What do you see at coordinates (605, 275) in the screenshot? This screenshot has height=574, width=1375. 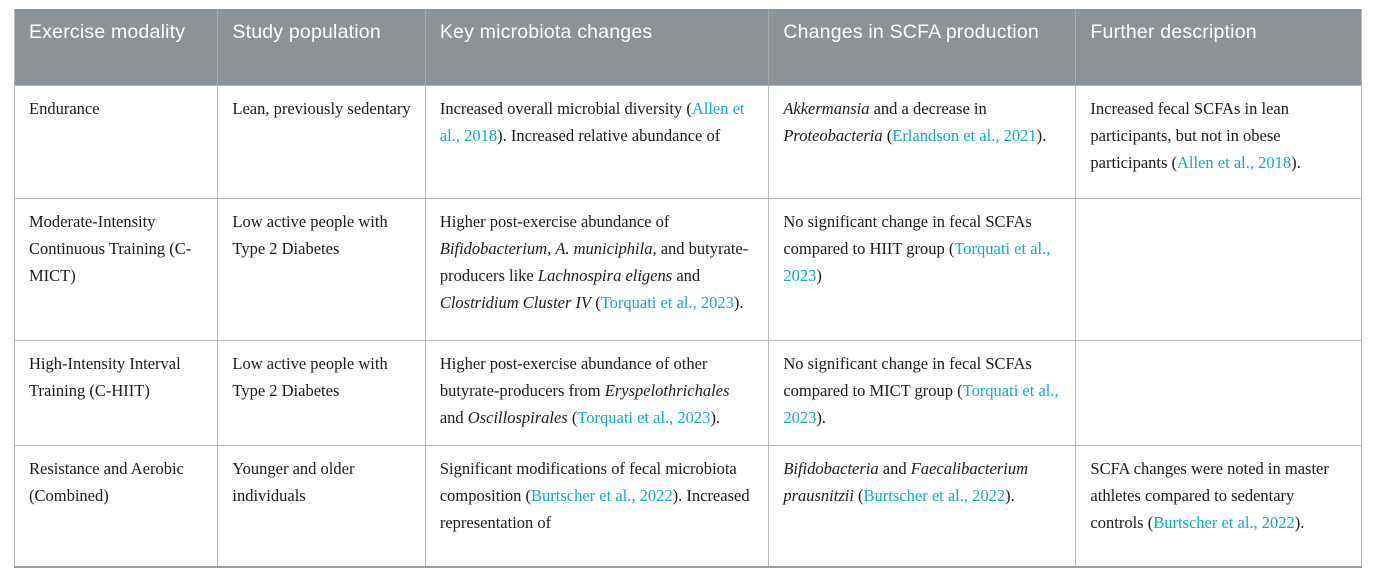 I see `taxon-name: Lachnospira eligens` at bounding box center [605, 275].